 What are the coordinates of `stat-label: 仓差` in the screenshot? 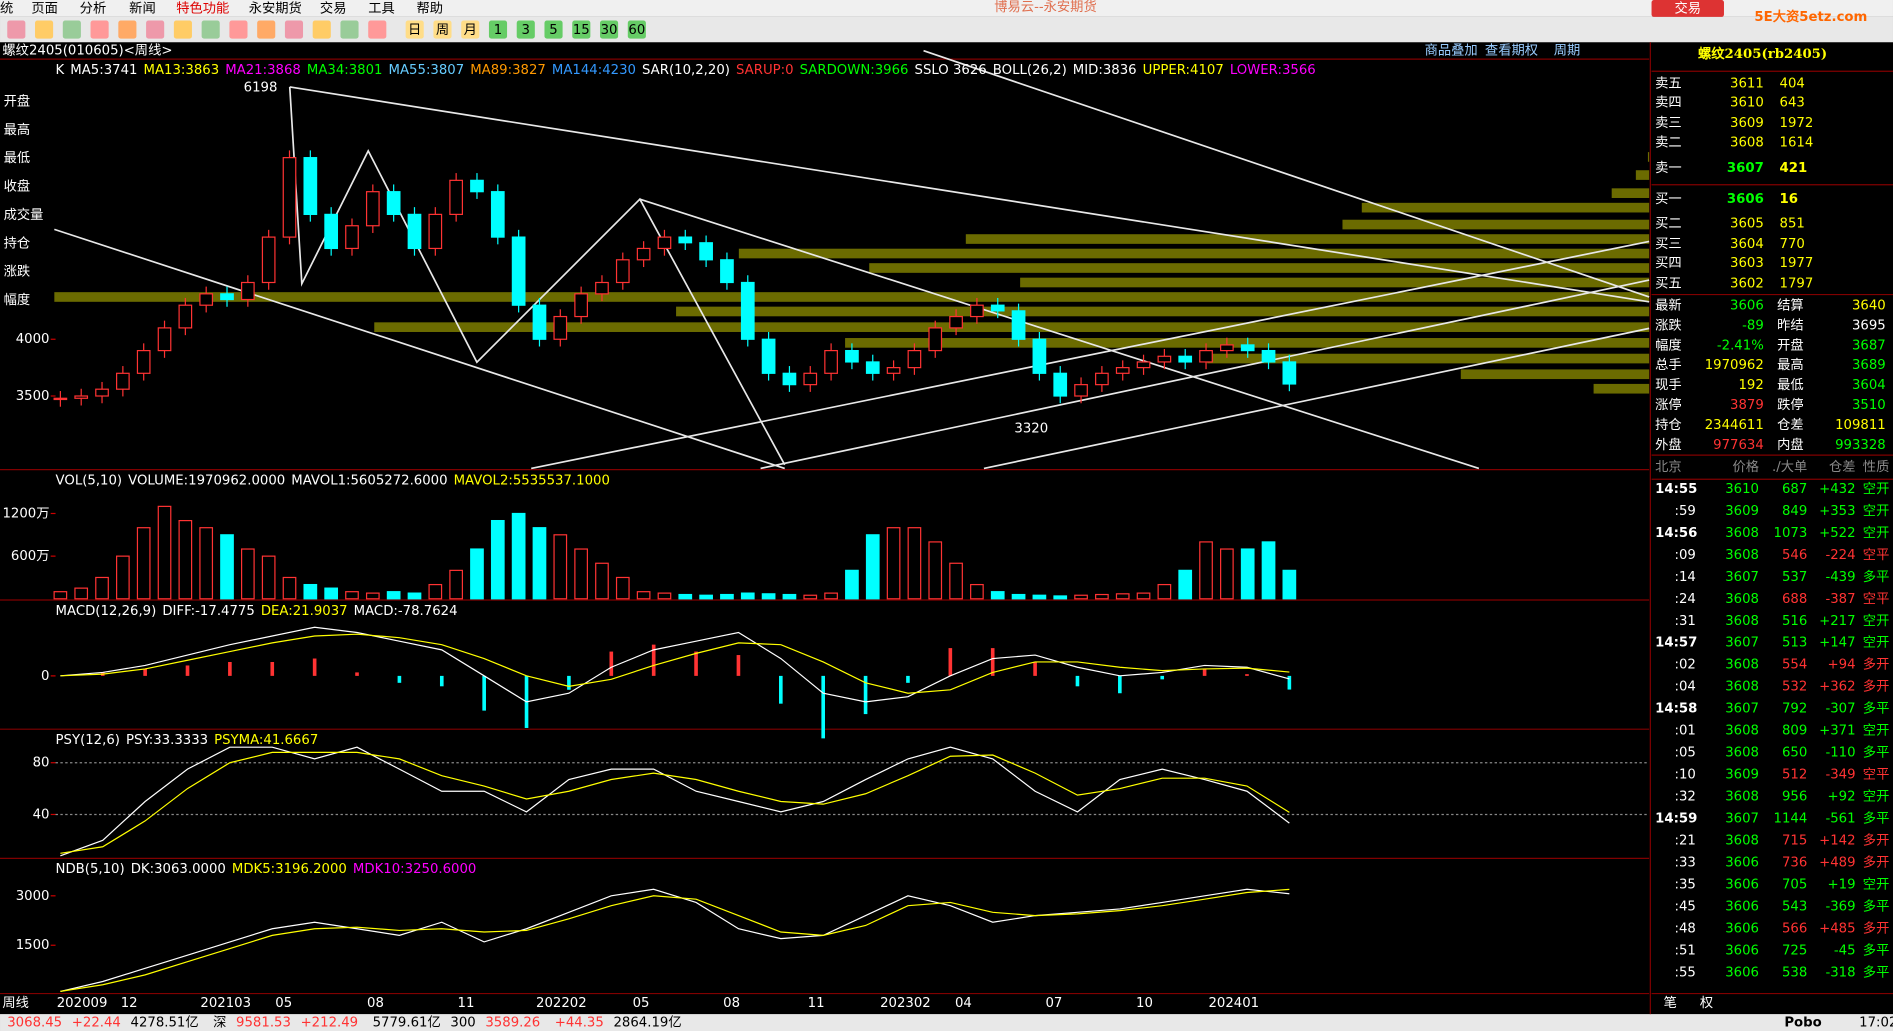 It's located at (1790, 425).